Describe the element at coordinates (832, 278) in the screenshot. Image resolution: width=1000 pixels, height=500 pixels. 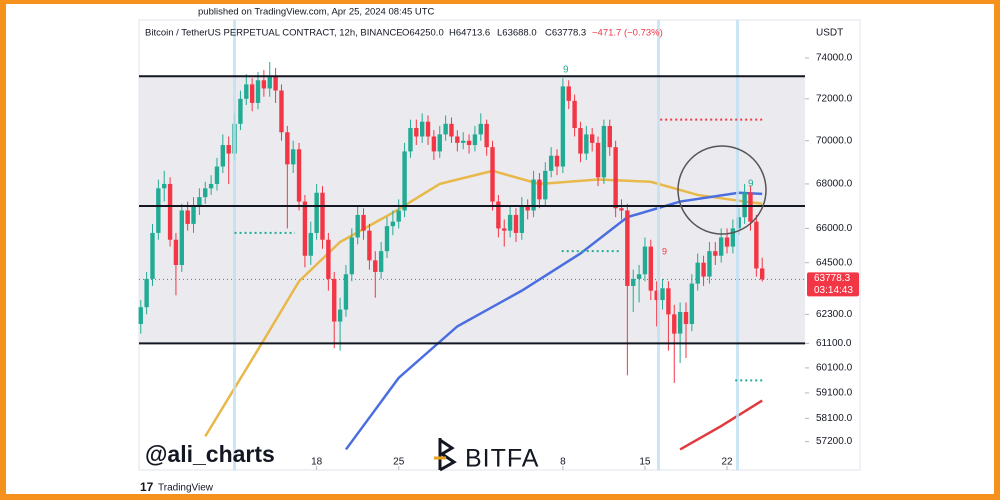
I see `price-tag-label: 63778.3` at that location.